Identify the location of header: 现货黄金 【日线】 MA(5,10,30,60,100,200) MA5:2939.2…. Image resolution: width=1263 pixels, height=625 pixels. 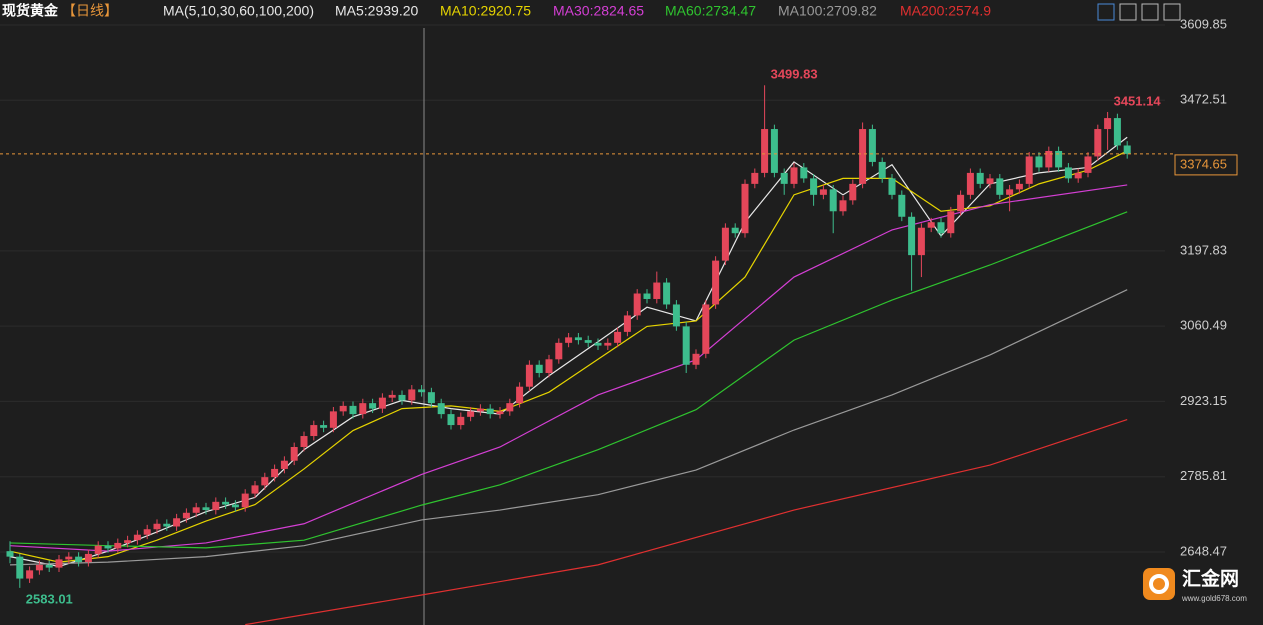
(545, 12).